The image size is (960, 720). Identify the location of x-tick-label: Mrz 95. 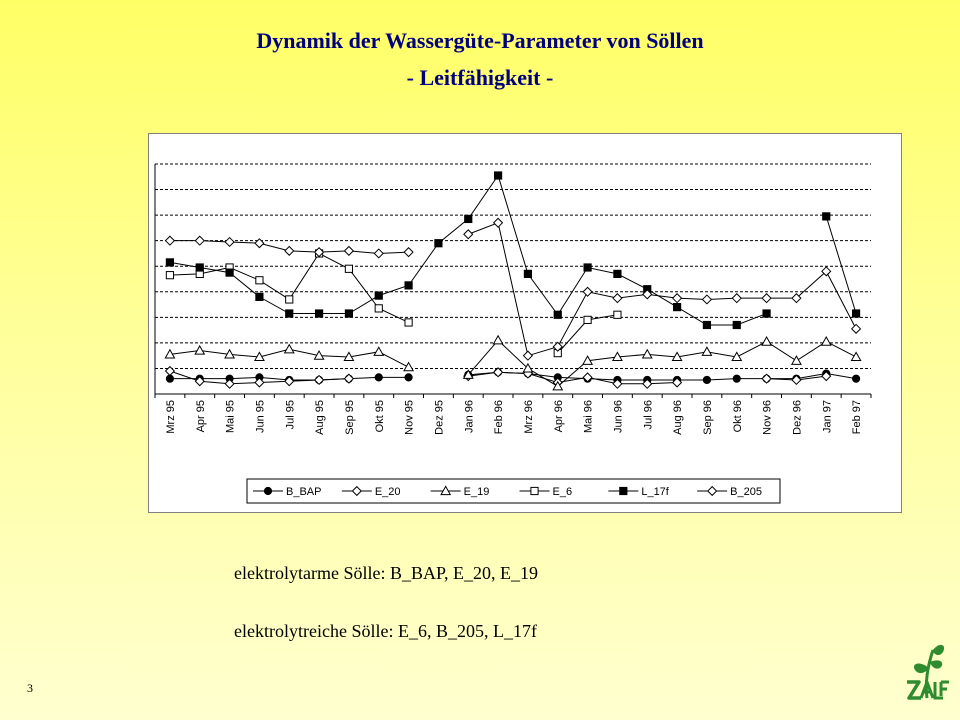
(171, 417).